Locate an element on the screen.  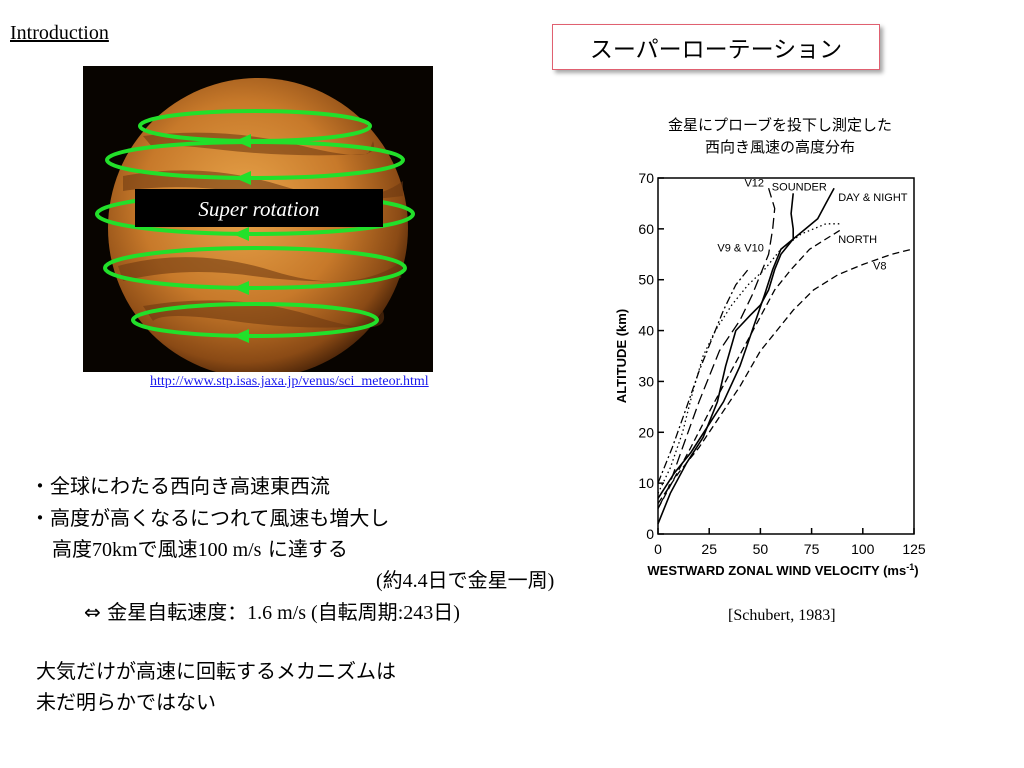
series-line-v9-v10 is located at coordinates (750, 358).